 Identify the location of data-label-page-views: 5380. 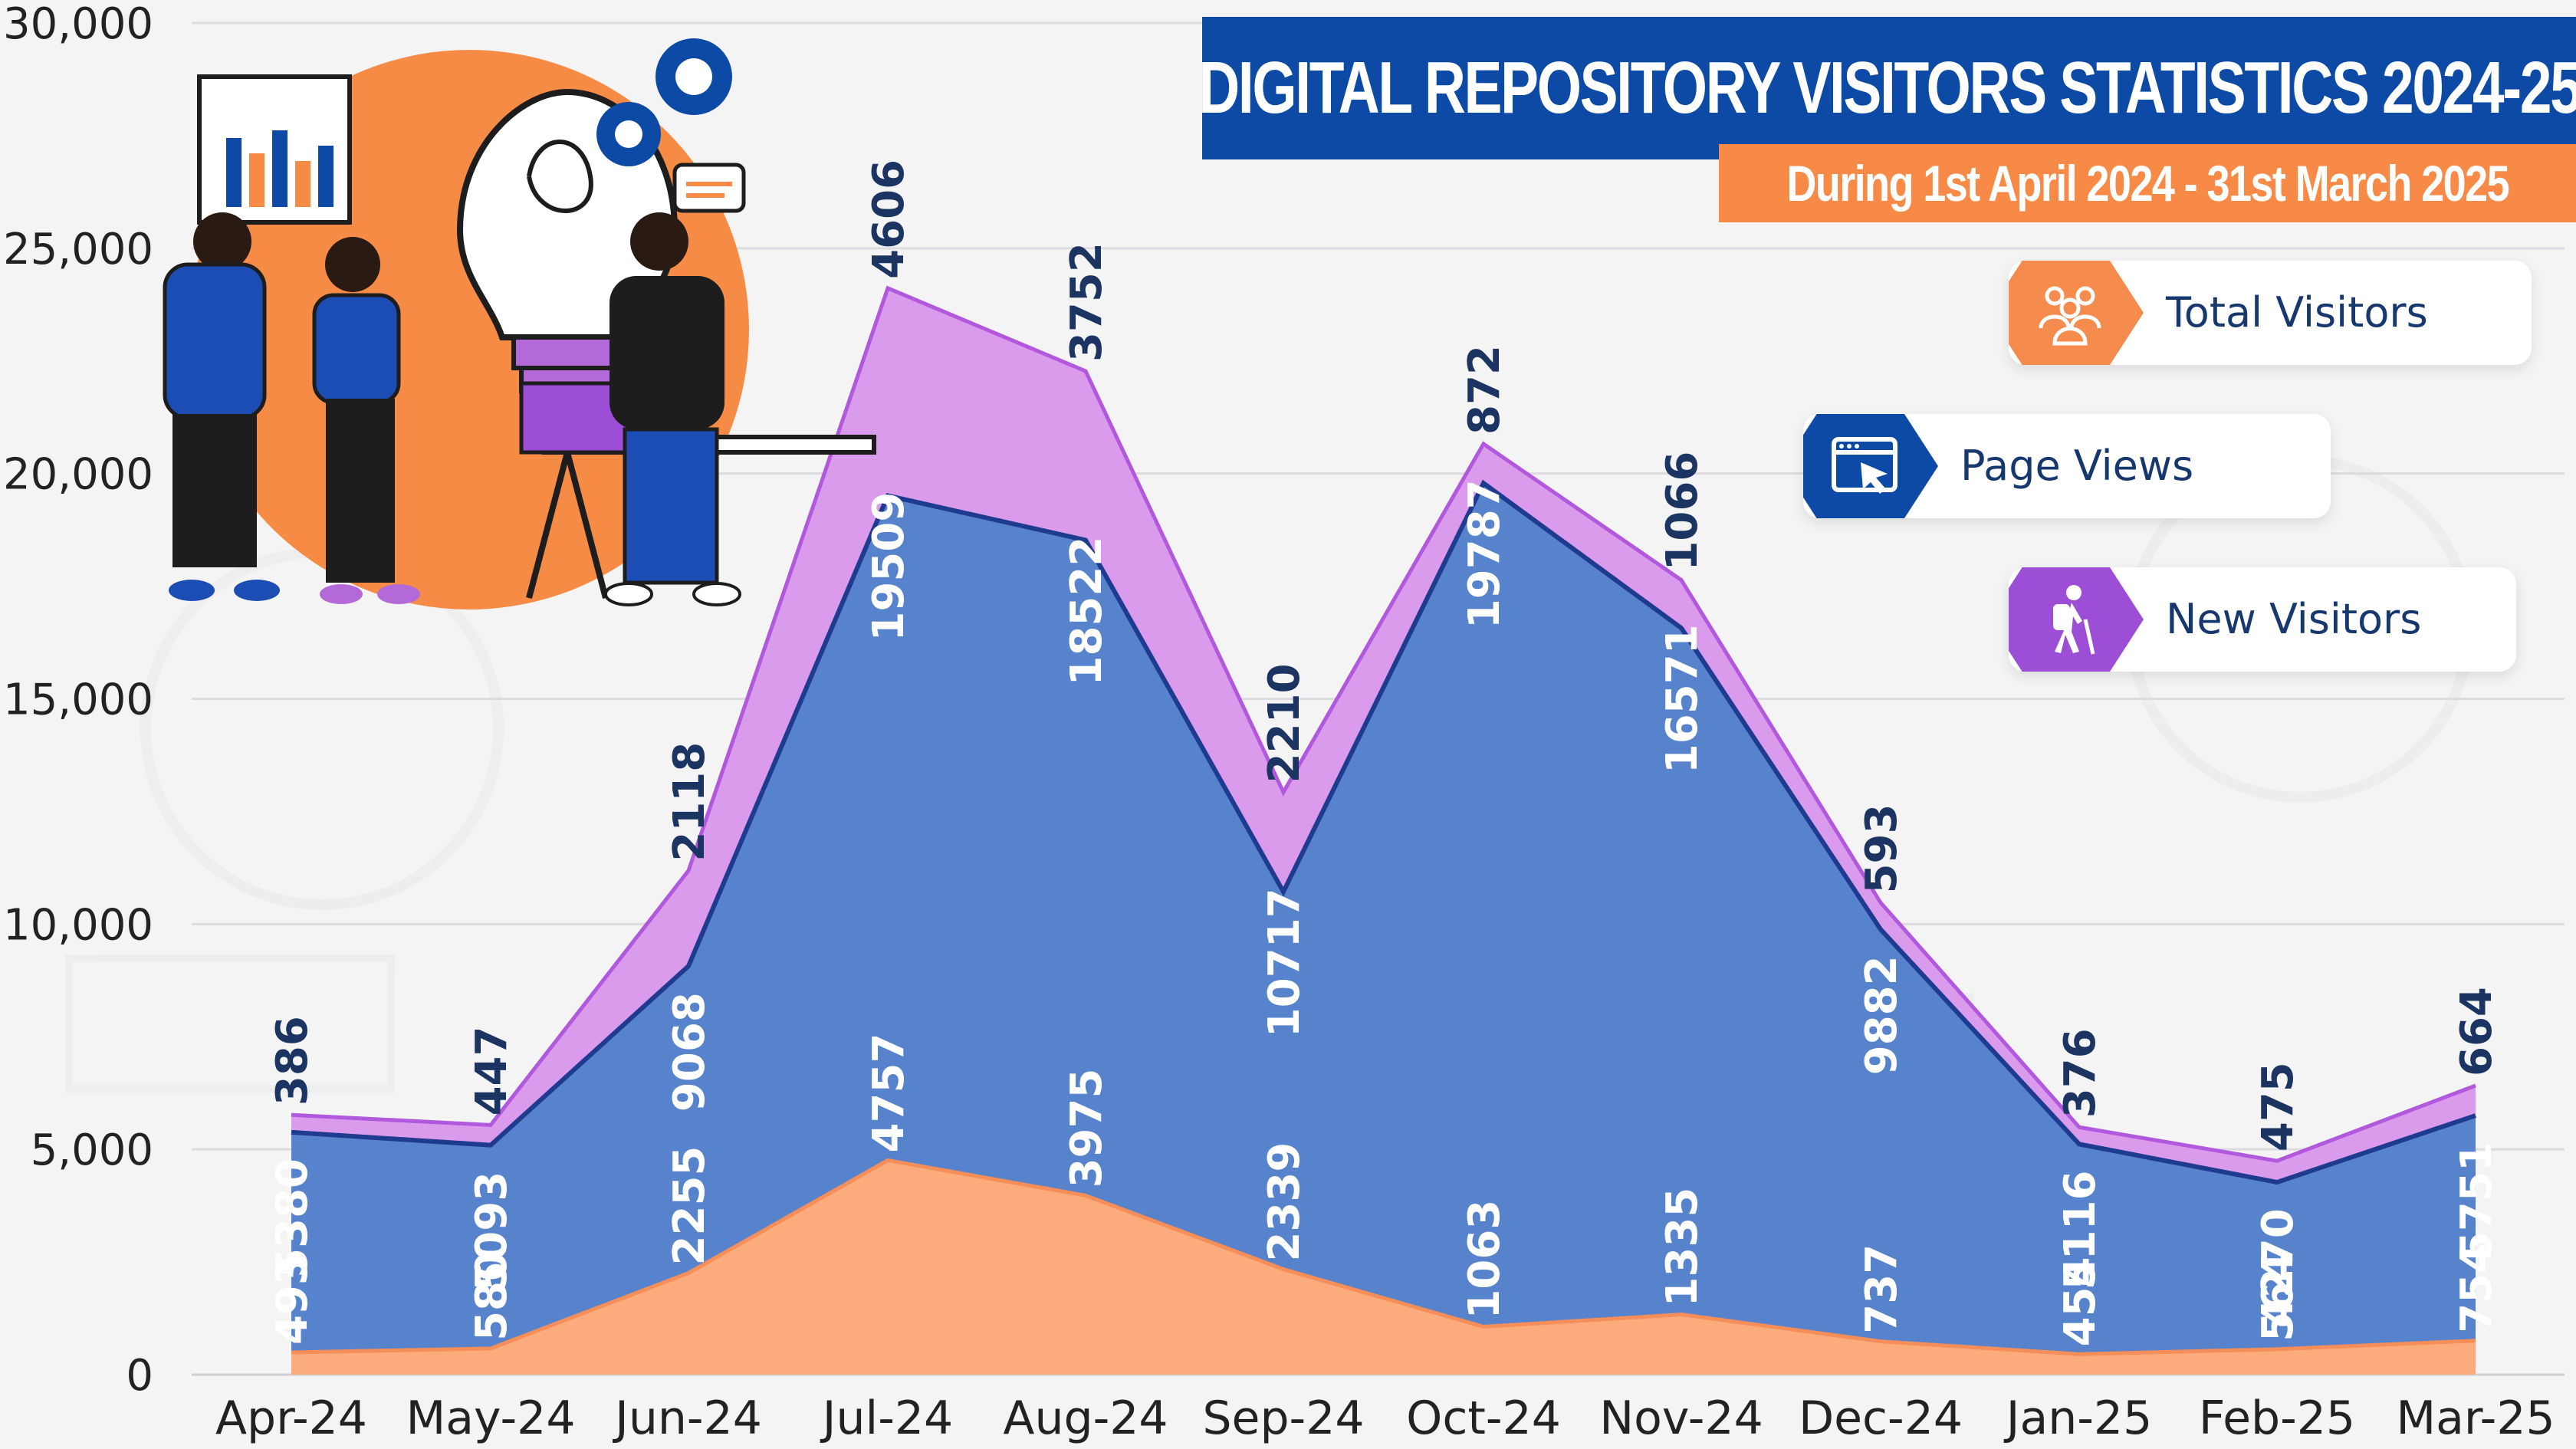
(293, 1218).